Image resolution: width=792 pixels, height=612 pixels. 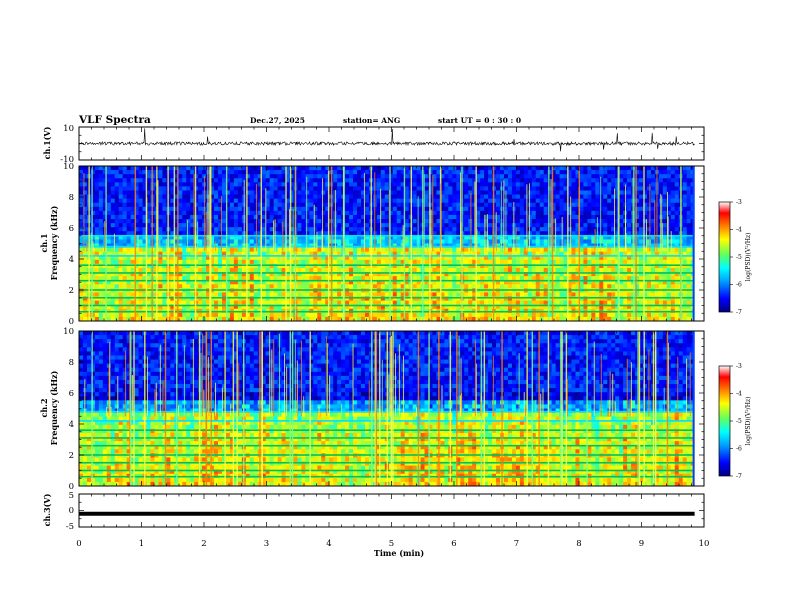 What do you see at coordinates (479, 120) in the screenshot?
I see `start-ut-label: start UT = 0 : 30 : 0` at bounding box center [479, 120].